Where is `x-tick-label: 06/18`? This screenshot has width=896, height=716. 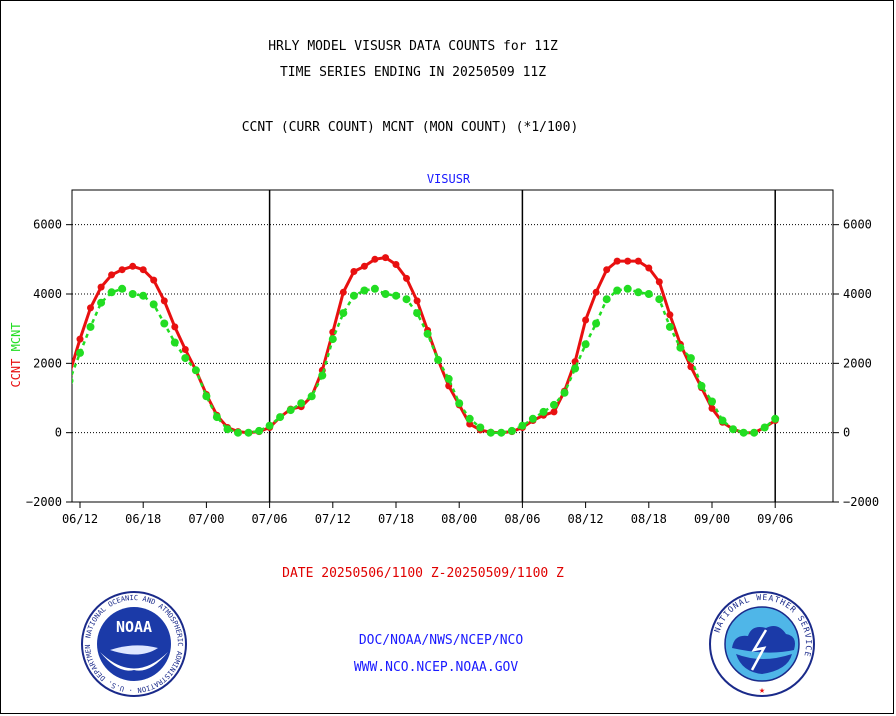
x-tick-label: 06/18 is located at coordinates (143, 519).